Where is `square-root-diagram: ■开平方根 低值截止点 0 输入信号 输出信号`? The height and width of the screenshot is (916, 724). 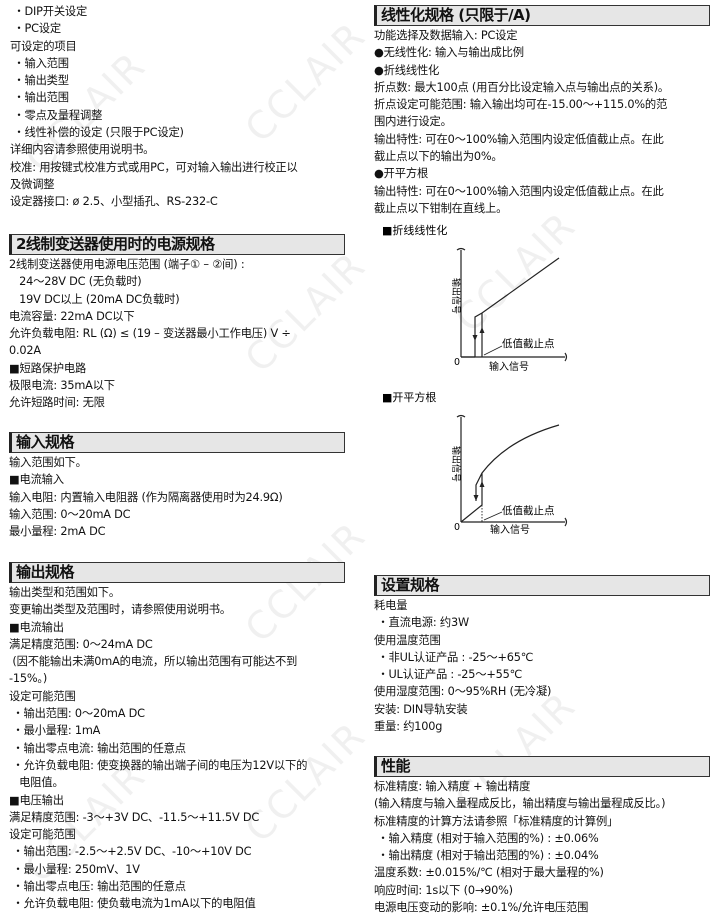
square-root-diagram: ■开平方根 低值截止点 0 输入信号 输出信号 is located at coordinates (475, 463).